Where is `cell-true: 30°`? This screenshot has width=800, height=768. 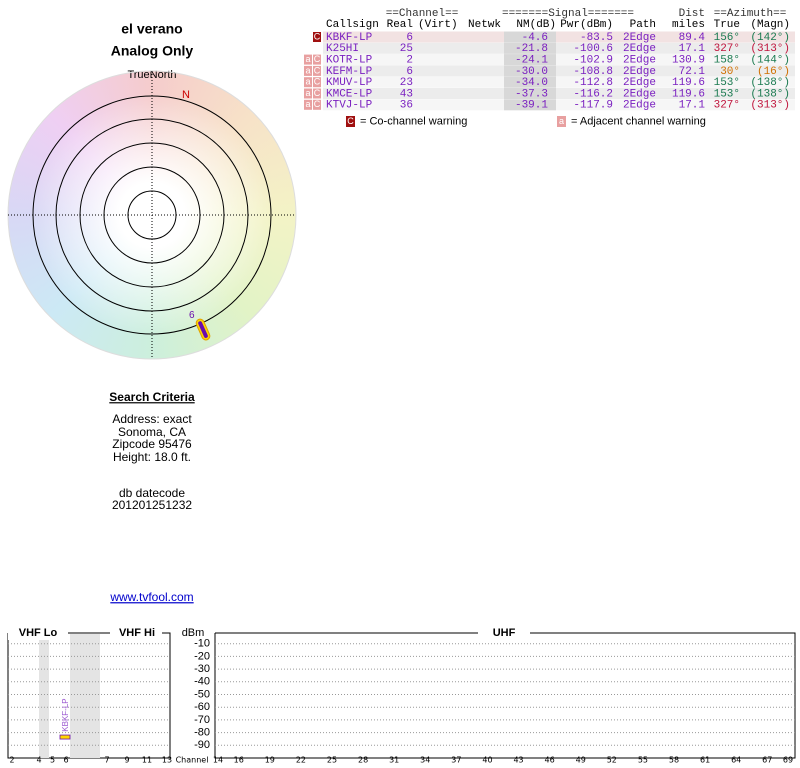
cell-true: 30° is located at coordinates (730, 72).